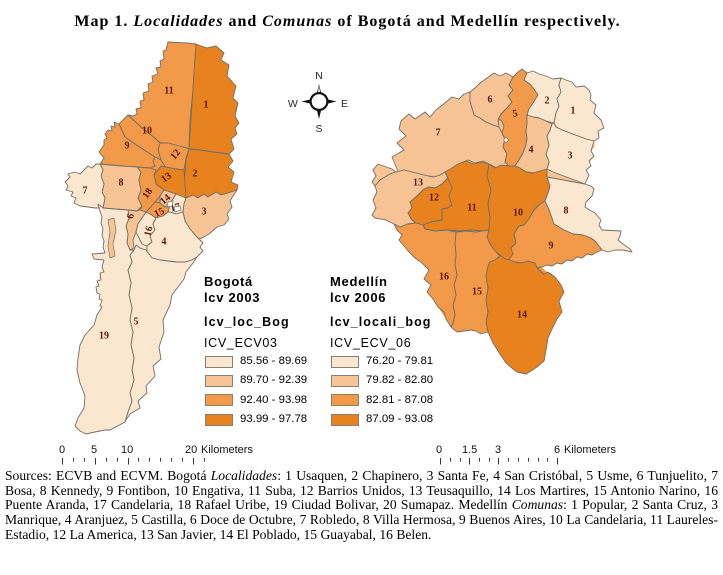 The width and height of the screenshot is (723, 575). What do you see at coordinates (293, 104) in the screenshot?
I see `svg-text: W` at bounding box center [293, 104].